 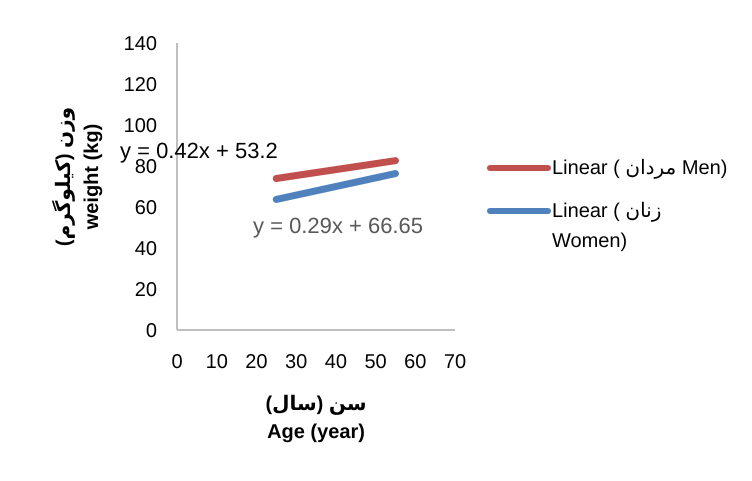 I want to click on x-tick-label: 60, so click(x=415, y=362).